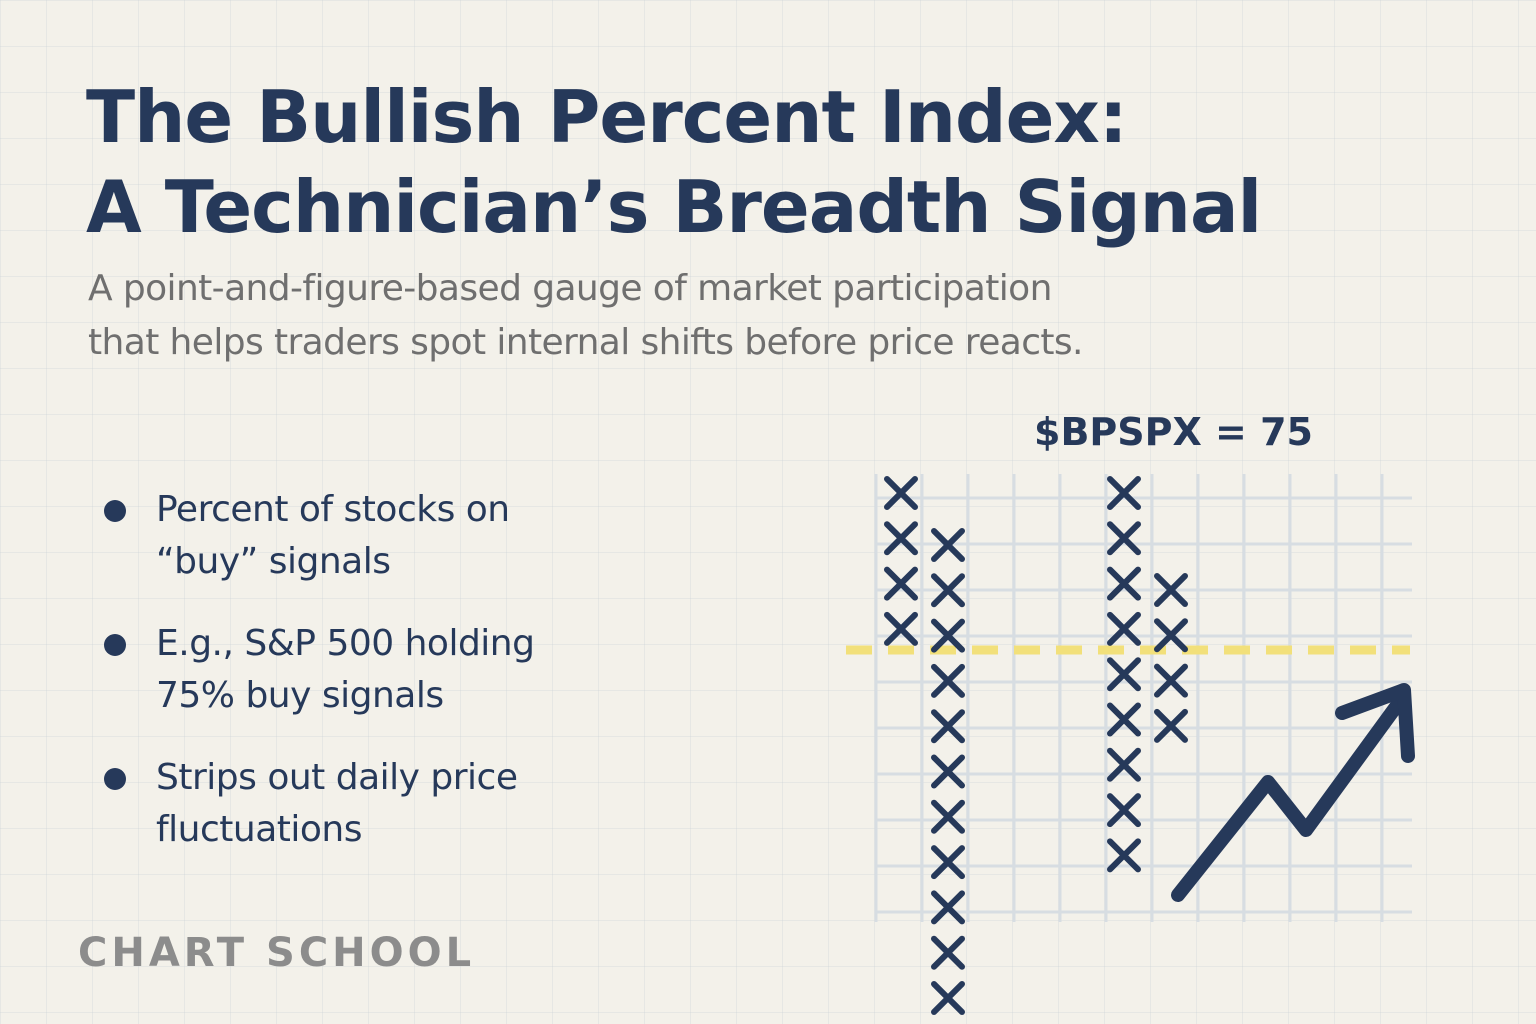  Describe the element at coordinates (300, 695) in the screenshot. I see `bullet-line: 75% buy signals` at that location.